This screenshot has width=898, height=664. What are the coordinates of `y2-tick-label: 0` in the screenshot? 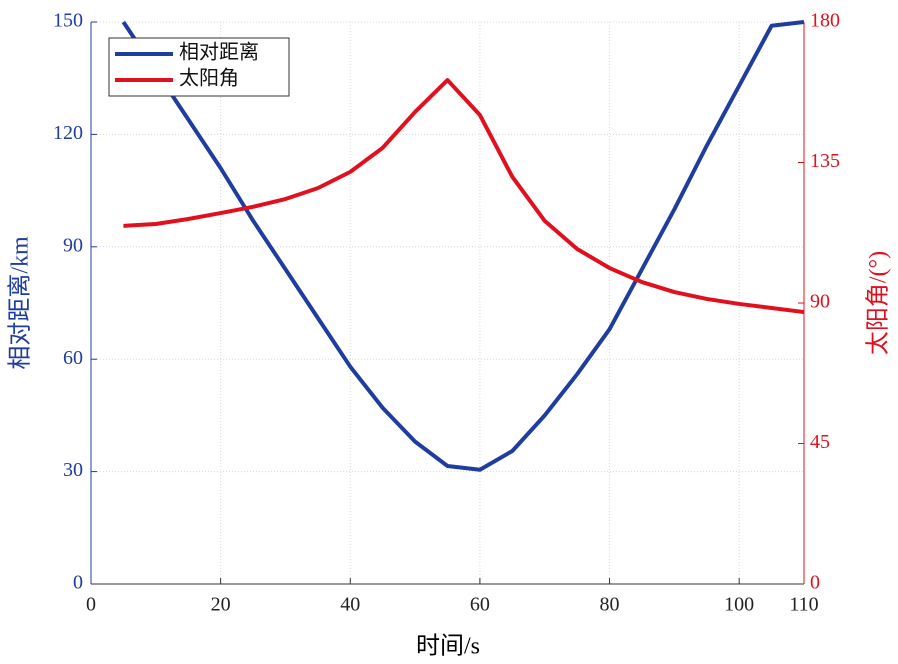 It's located at (815, 583).